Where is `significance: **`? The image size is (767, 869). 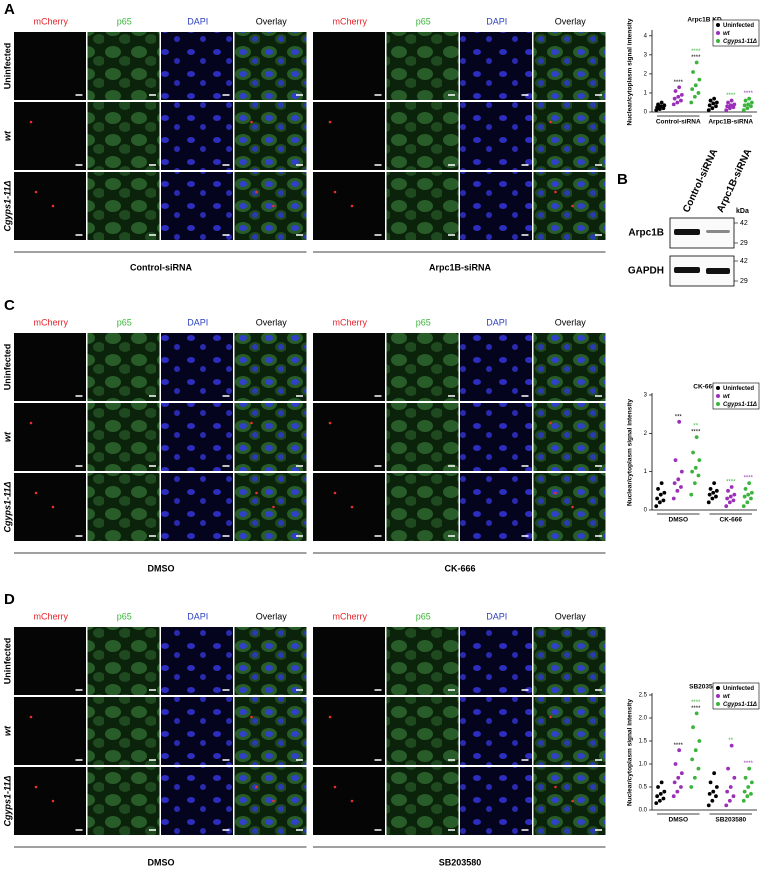 significance: ** is located at coordinates (695, 427).